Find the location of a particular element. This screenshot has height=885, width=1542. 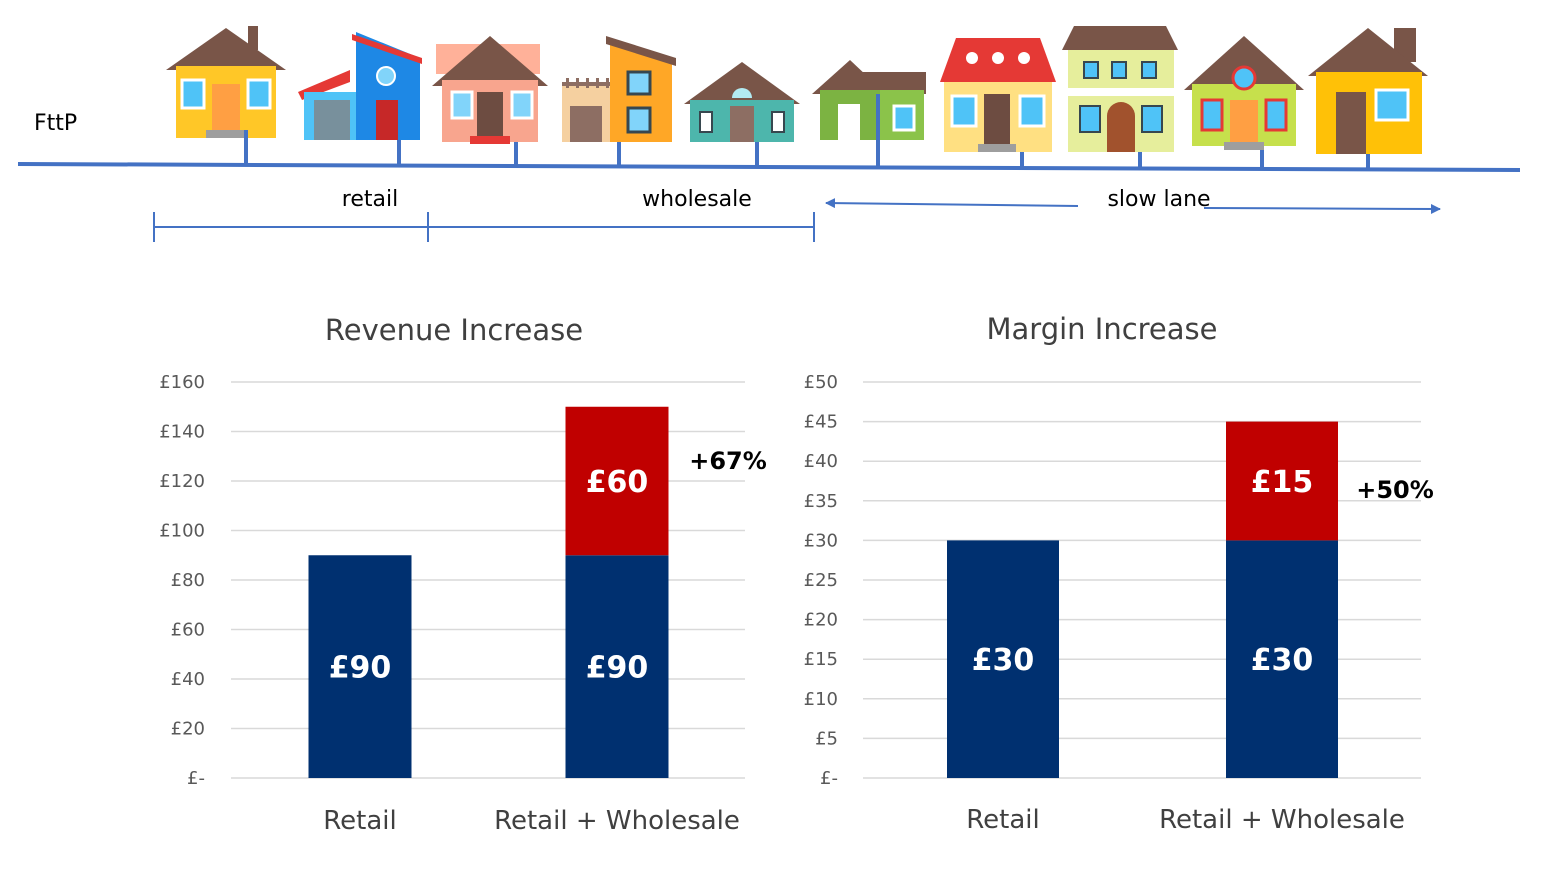

fibre-line is located at coordinates (769, 167).